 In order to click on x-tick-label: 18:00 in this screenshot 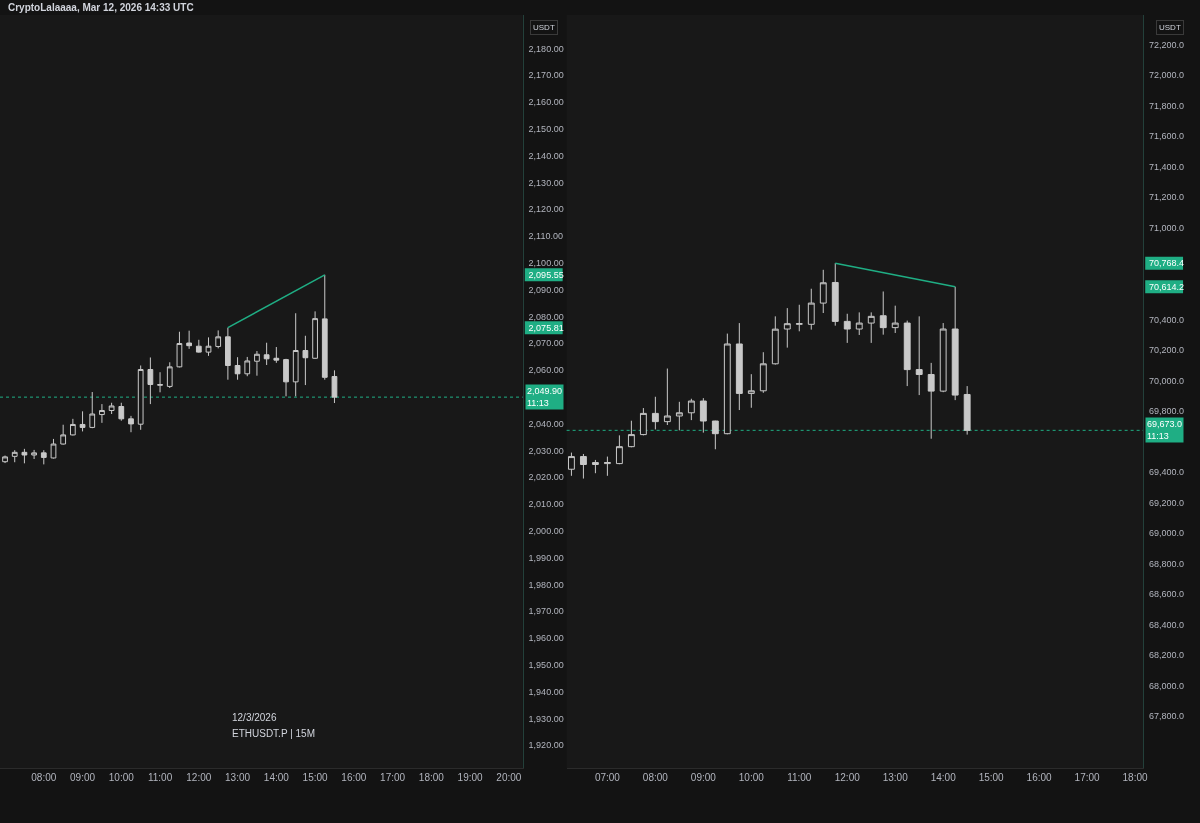, I will do `click(1135, 777)`.